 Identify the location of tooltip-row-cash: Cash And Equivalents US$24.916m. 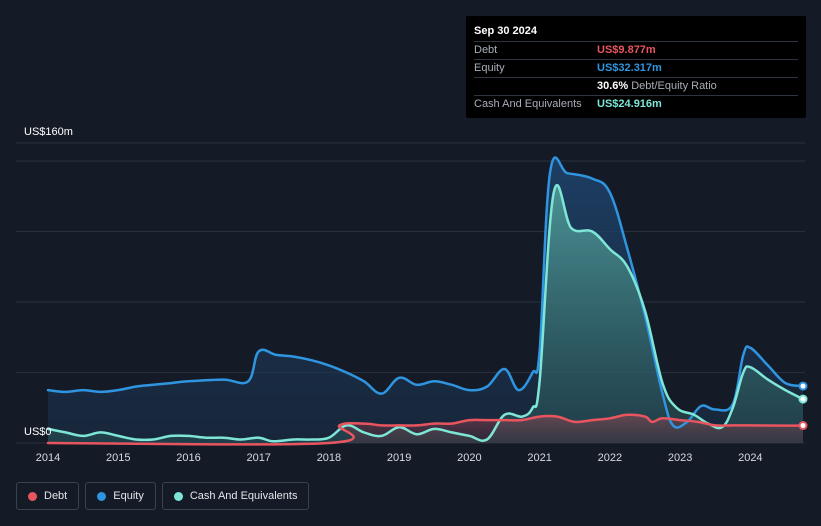
(636, 104).